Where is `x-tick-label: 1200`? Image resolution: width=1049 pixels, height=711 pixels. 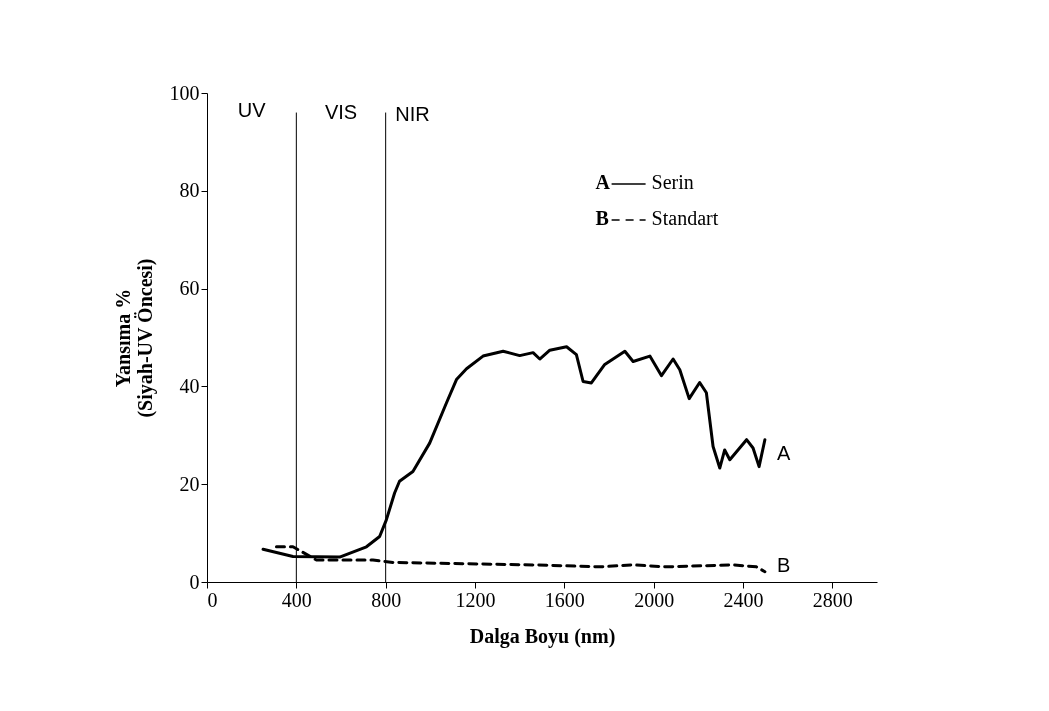 x-tick-label: 1200 is located at coordinates (475, 599).